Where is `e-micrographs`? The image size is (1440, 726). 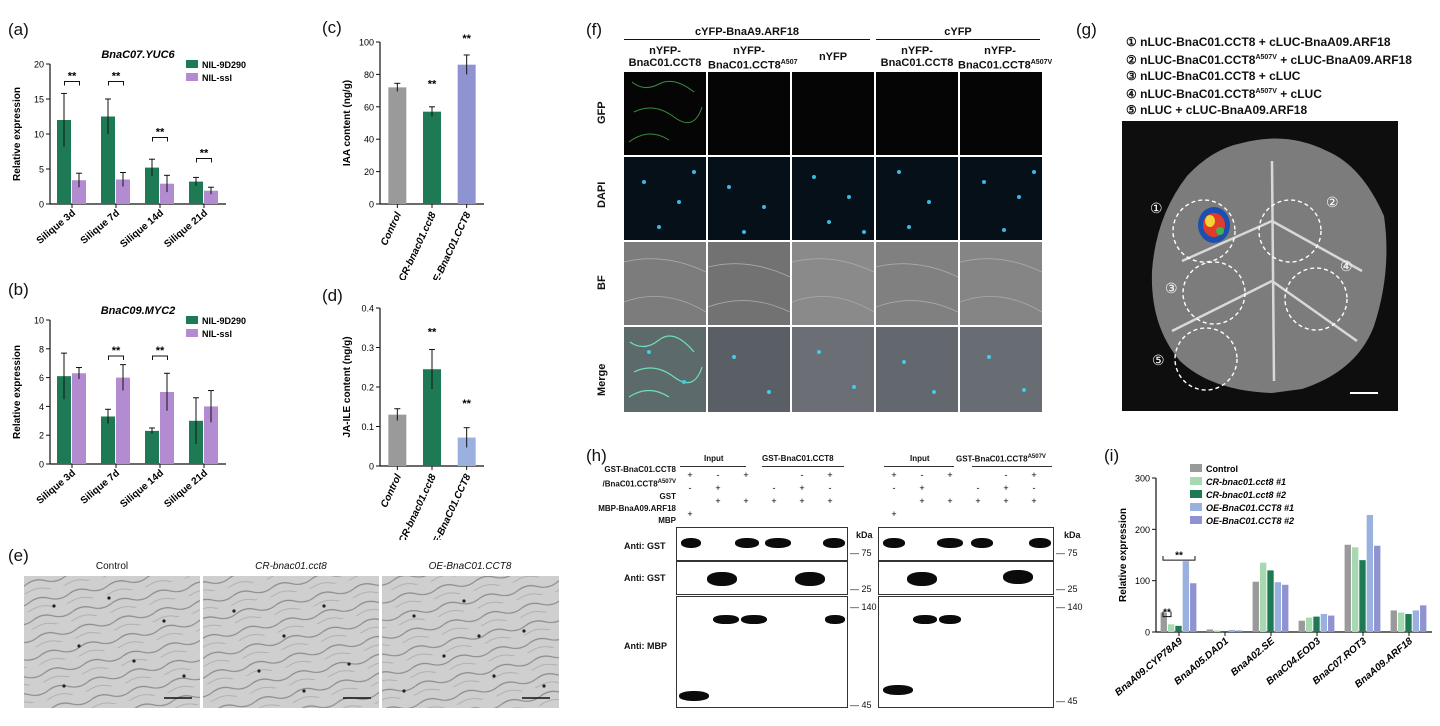
e-micrographs is located at coordinates (291, 642).